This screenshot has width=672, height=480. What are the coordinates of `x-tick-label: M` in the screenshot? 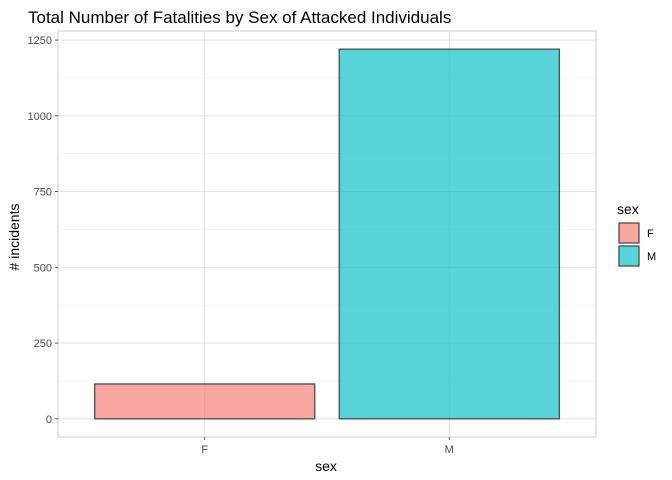 It's located at (449, 450).